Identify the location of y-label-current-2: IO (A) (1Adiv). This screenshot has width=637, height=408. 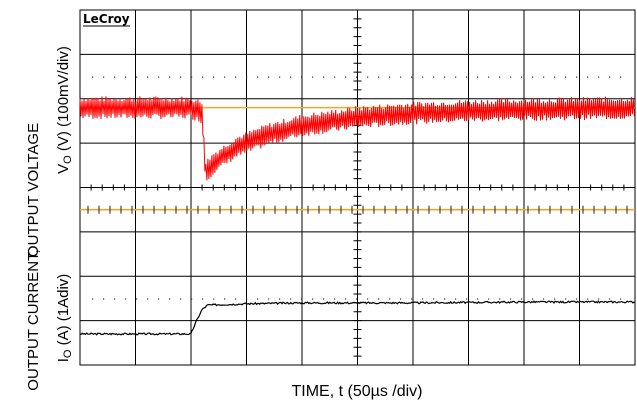
(64, 318).